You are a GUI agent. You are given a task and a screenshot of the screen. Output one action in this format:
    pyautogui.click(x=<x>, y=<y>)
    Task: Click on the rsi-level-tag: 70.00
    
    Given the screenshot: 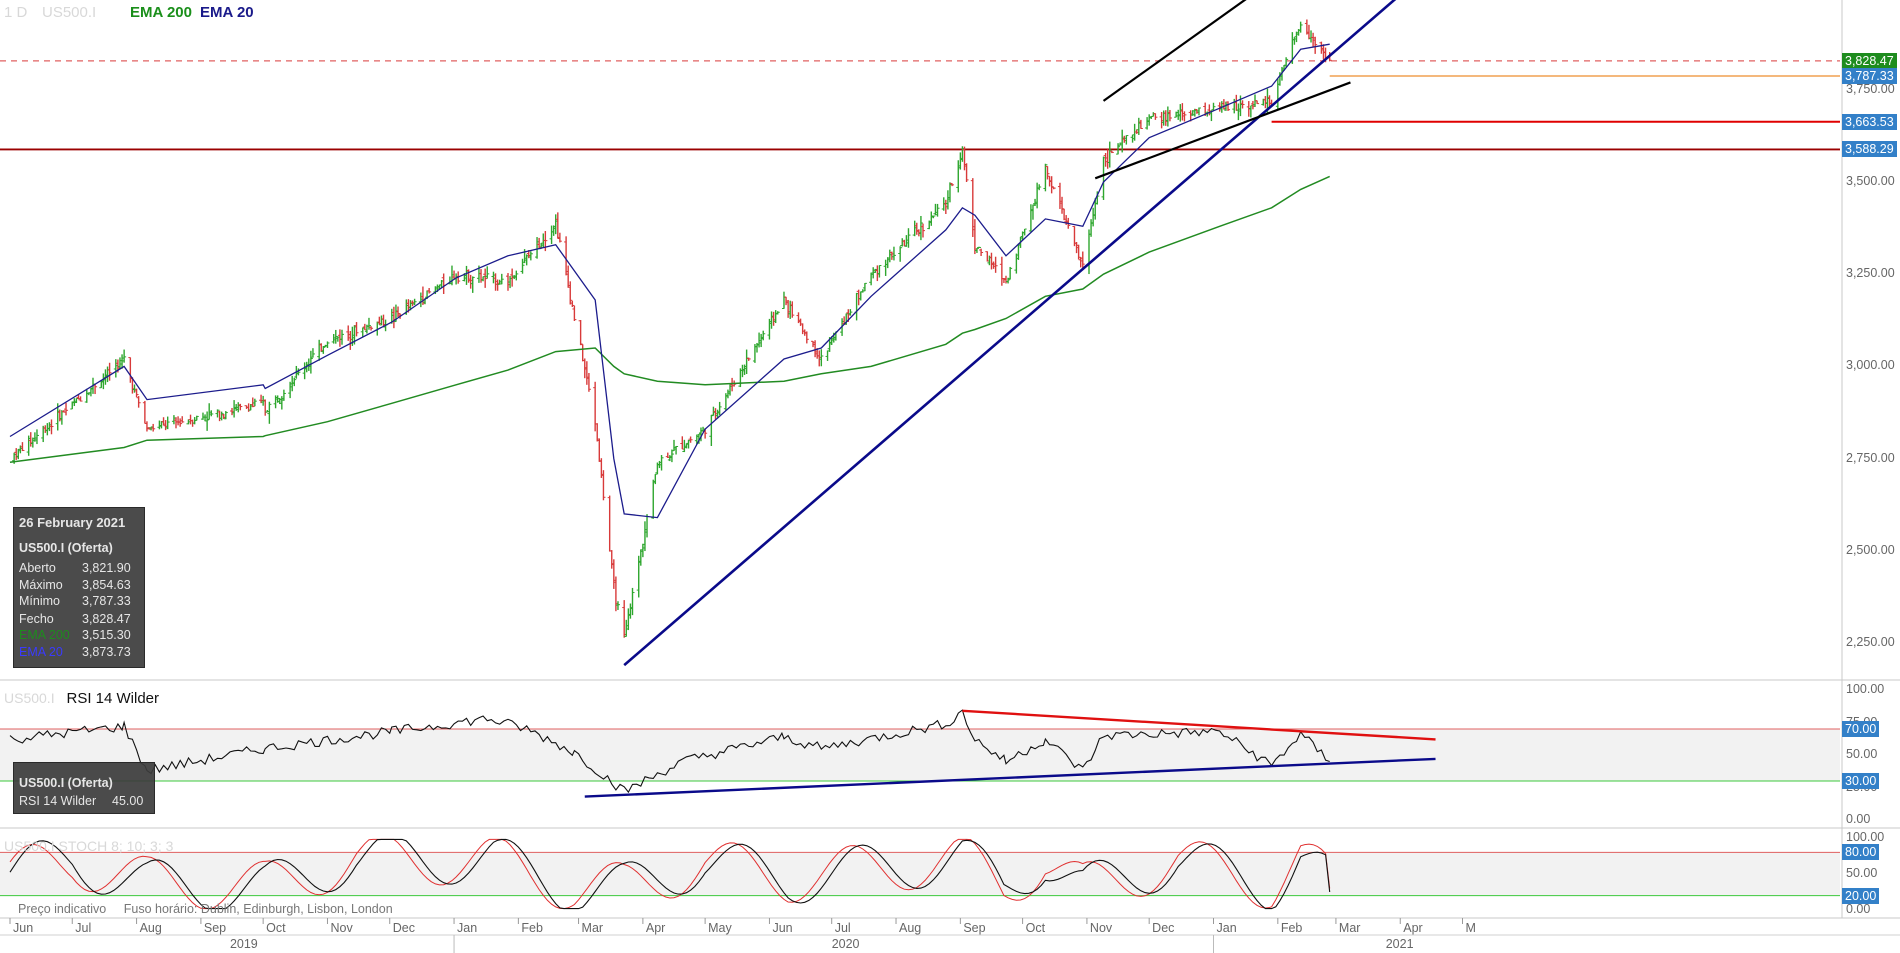 What is the action you would take?
    pyautogui.click(x=1861, y=729)
    